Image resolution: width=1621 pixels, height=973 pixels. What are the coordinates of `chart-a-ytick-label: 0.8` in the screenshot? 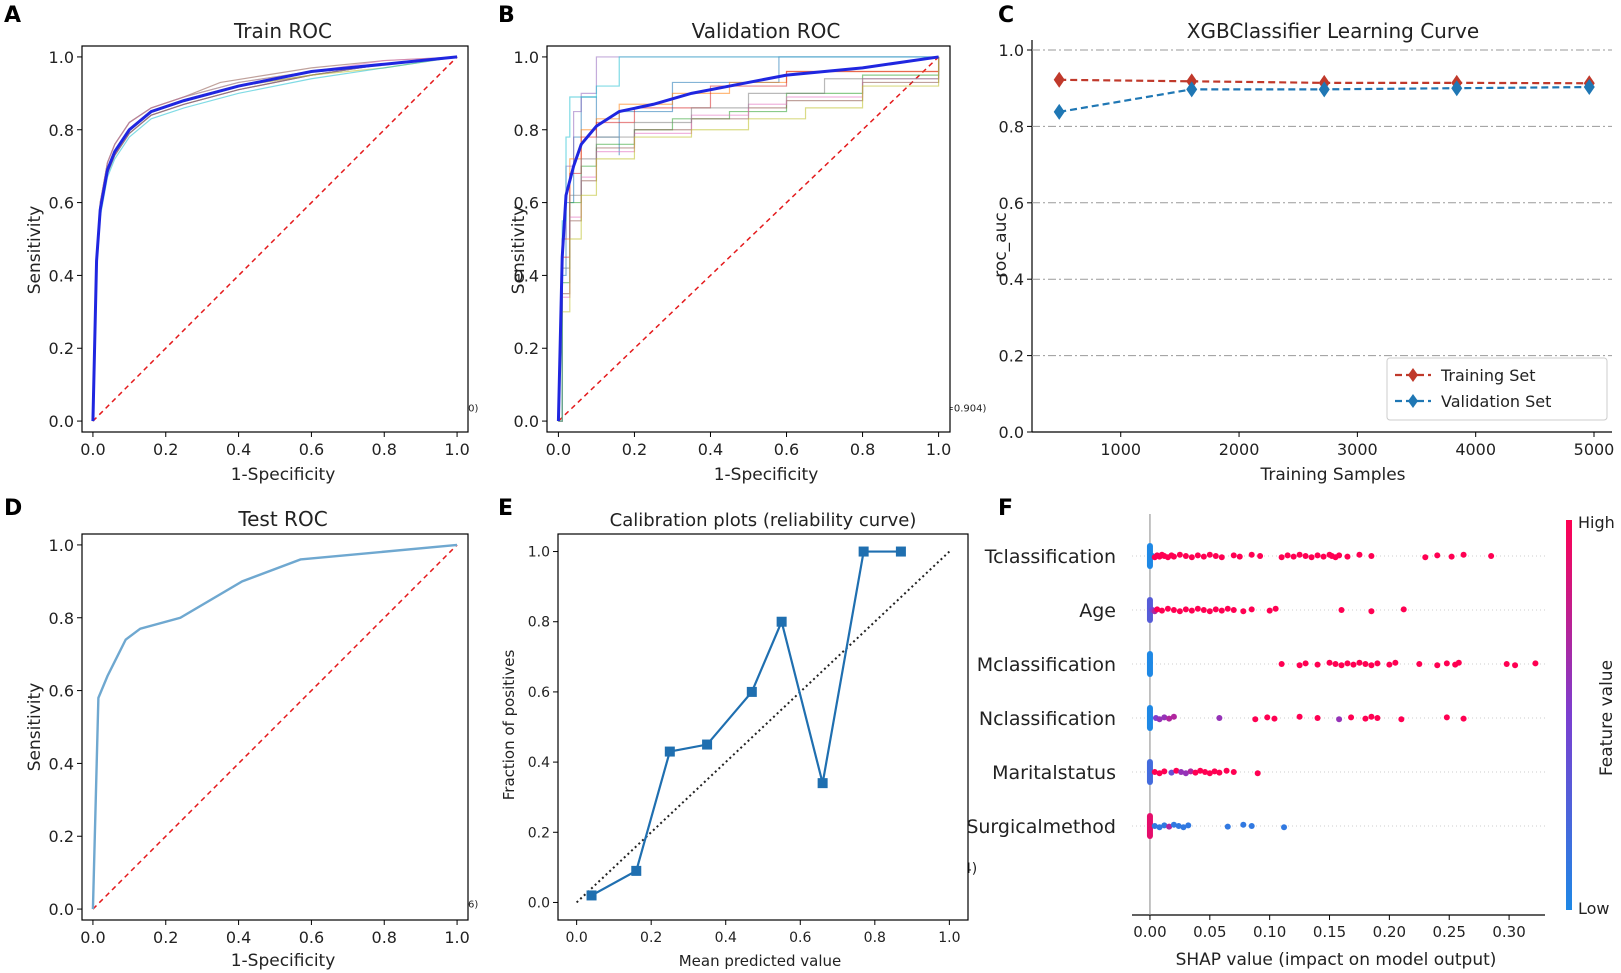 It's located at (61, 130).